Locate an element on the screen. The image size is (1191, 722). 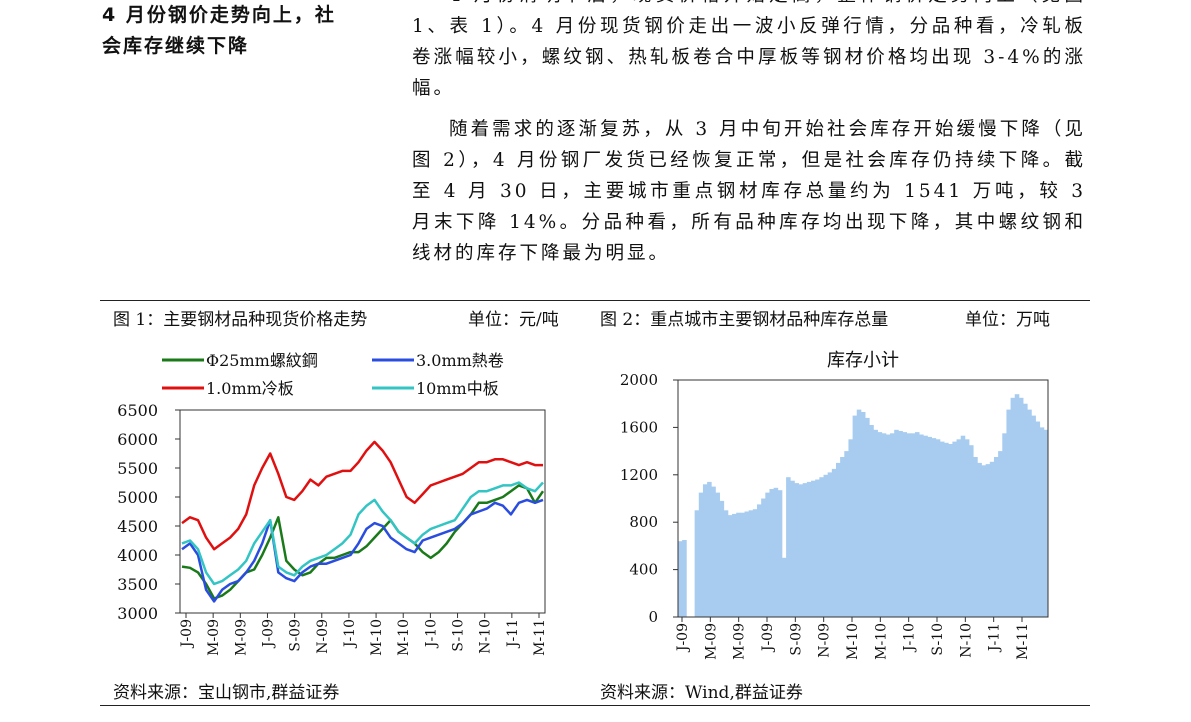
legend-label: 10mm中板 is located at coordinates (457, 388).